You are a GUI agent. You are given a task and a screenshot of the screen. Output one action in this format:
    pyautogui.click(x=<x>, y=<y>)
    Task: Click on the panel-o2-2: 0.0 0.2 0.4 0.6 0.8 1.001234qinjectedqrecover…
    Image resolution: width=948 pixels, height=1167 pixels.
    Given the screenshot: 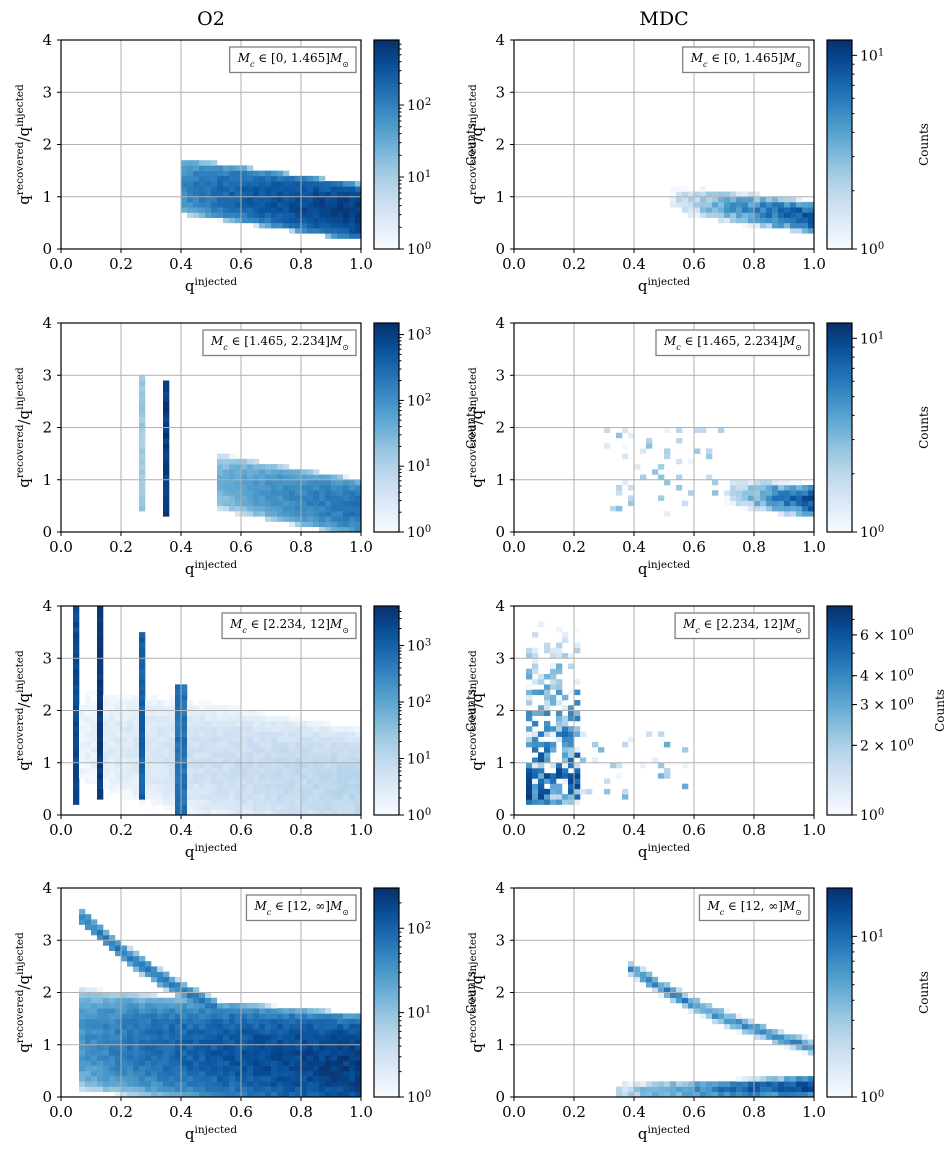 What is the action you would take?
    pyautogui.click(x=246, y=446)
    